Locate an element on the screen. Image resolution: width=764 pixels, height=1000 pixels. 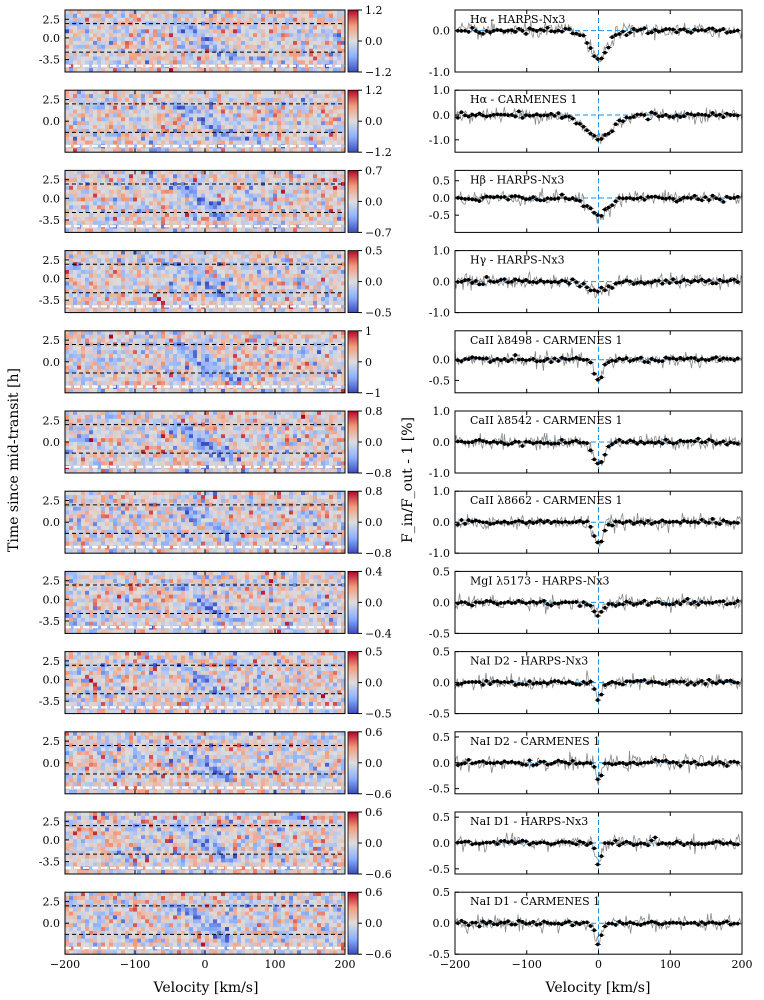
y-tick-label: 2.5 is located at coordinates (52, 100).